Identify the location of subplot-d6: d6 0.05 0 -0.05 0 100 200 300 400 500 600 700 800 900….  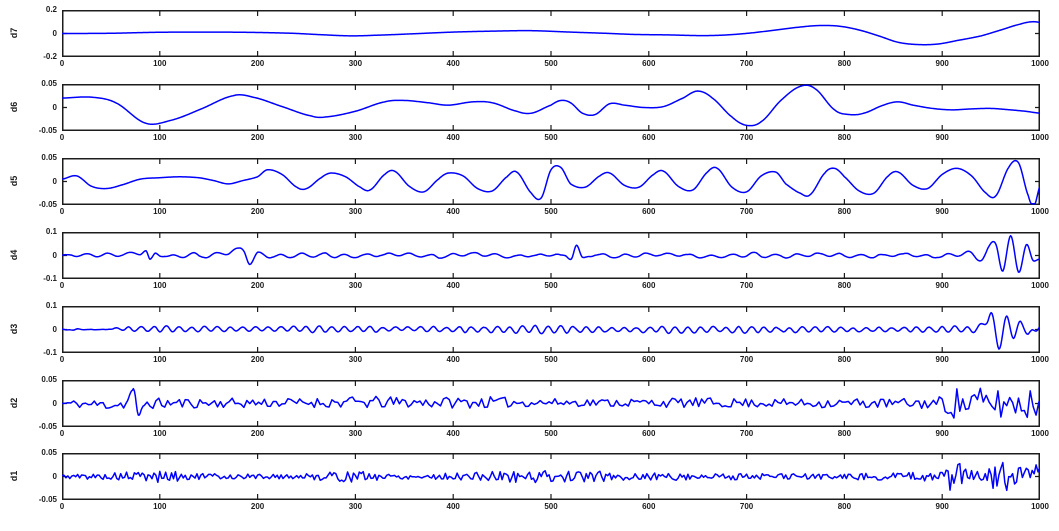
(529, 111).